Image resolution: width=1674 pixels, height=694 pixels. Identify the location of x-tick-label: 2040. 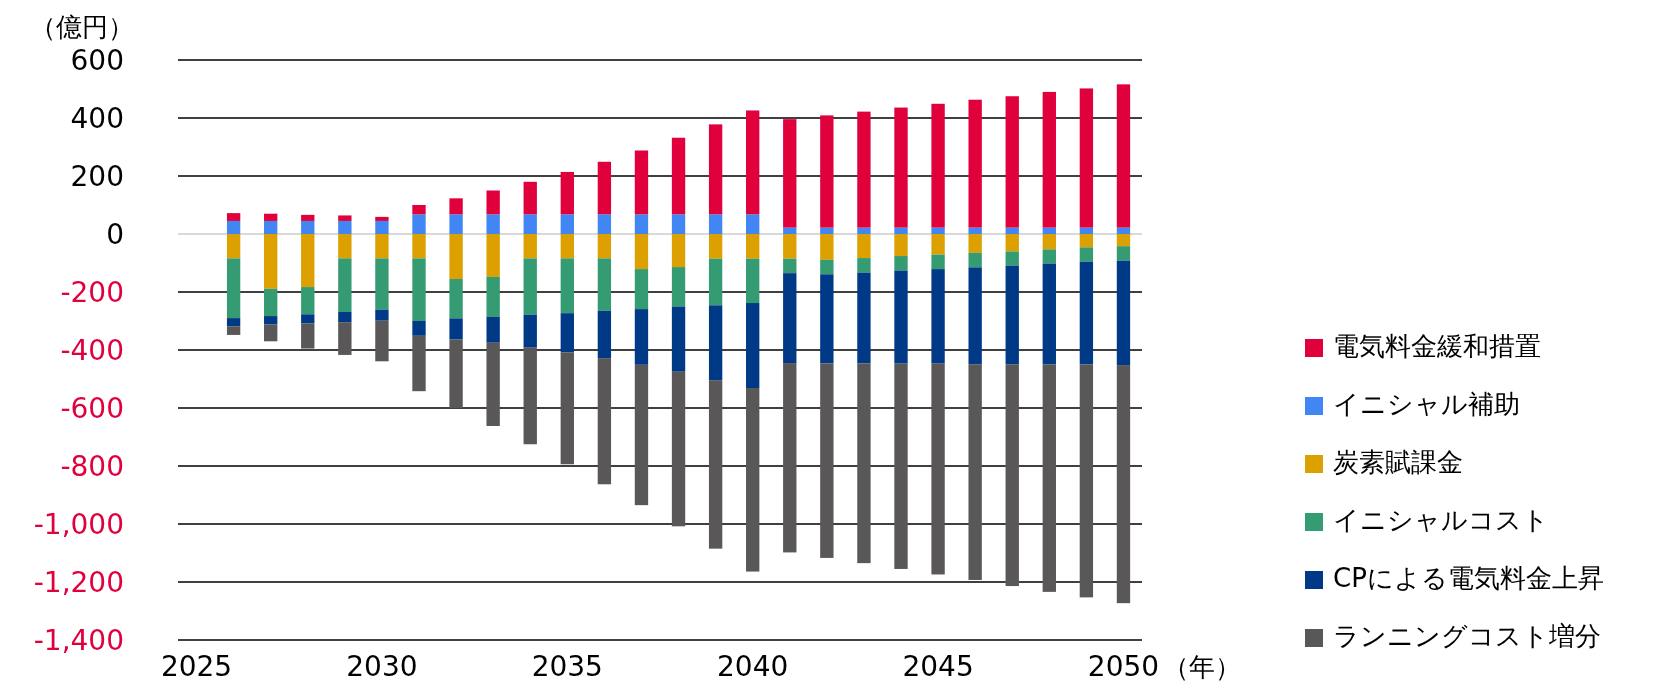
(753, 666).